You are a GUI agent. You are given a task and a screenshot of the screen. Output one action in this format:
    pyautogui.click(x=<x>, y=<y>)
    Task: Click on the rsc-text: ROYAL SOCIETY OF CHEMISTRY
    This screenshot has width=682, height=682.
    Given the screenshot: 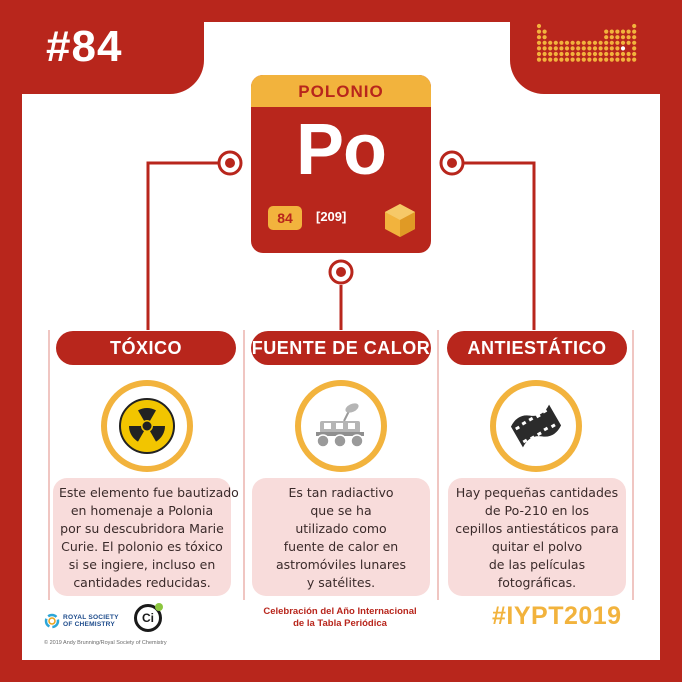 What is the action you would take?
    pyautogui.click(x=91, y=621)
    